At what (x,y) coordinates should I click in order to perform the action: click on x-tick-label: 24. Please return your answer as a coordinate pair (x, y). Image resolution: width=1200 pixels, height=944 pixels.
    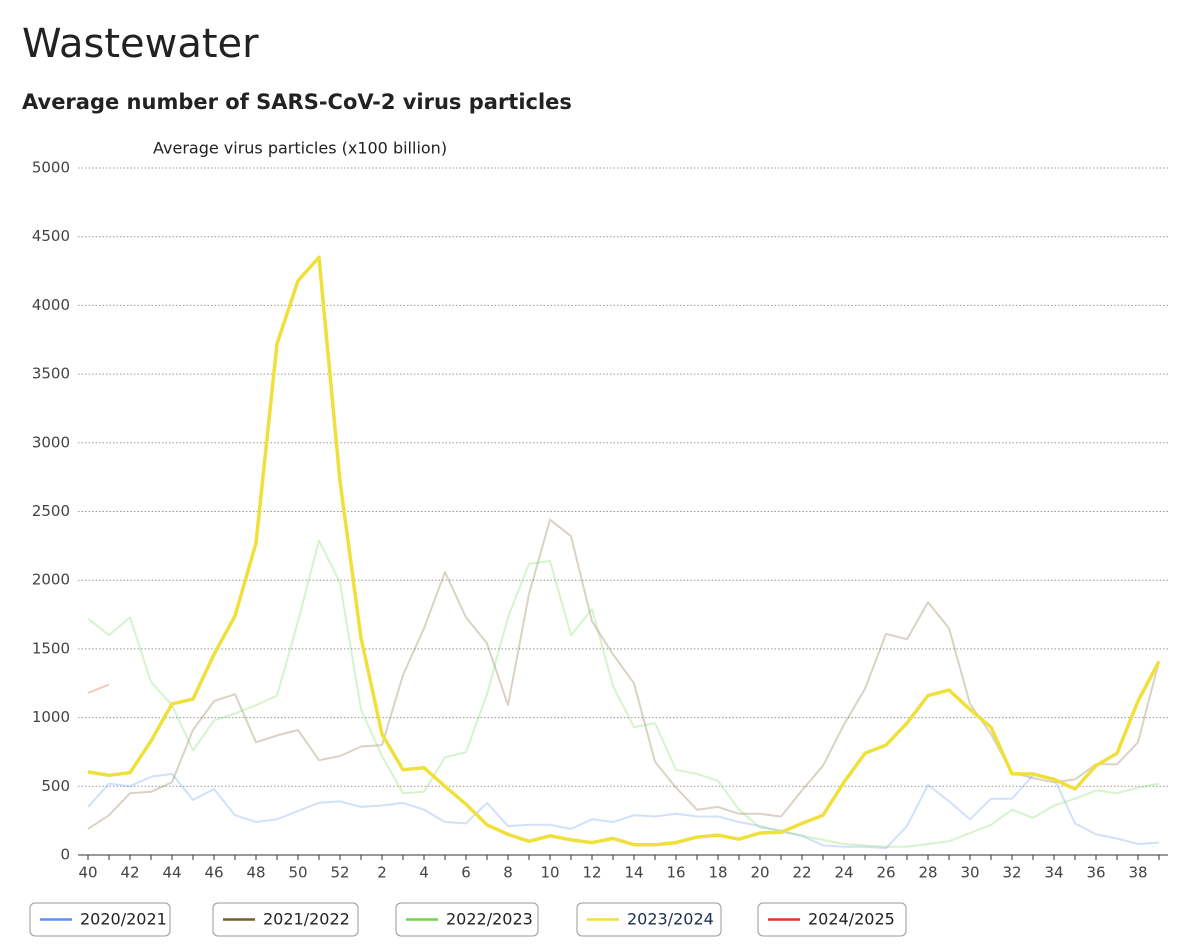
    Looking at the image, I should click on (843, 873).